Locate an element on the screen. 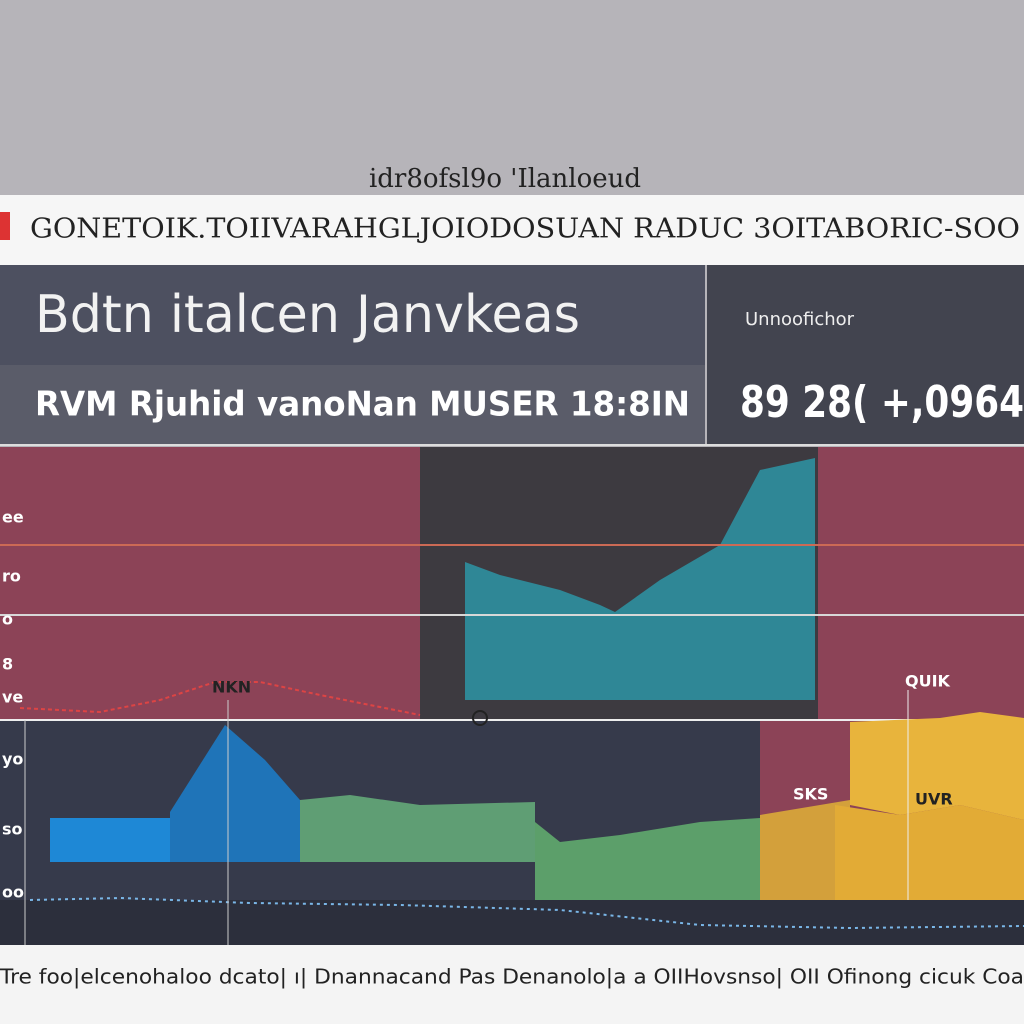 Image resolution: width=1024 pixels, height=1024 pixels. baseline-strip is located at coordinates (512, 922).